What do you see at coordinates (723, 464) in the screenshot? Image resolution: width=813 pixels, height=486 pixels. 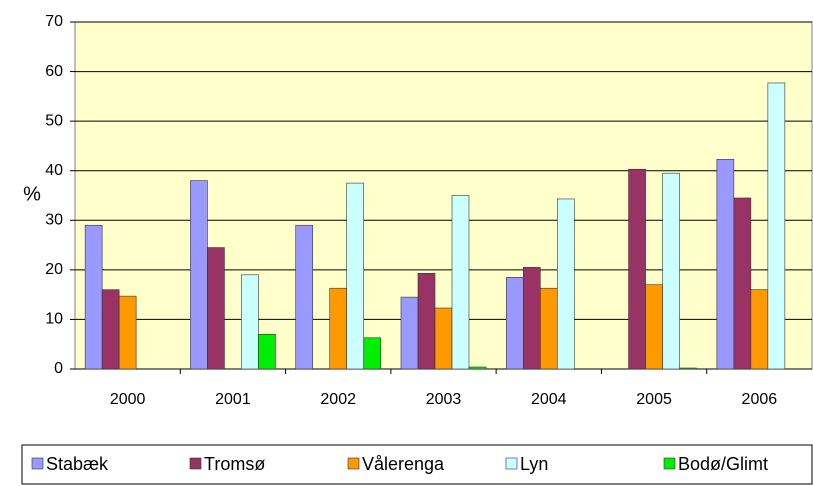 I see `legend-label: Bodø/Glimt` at bounding box center [723, 464].